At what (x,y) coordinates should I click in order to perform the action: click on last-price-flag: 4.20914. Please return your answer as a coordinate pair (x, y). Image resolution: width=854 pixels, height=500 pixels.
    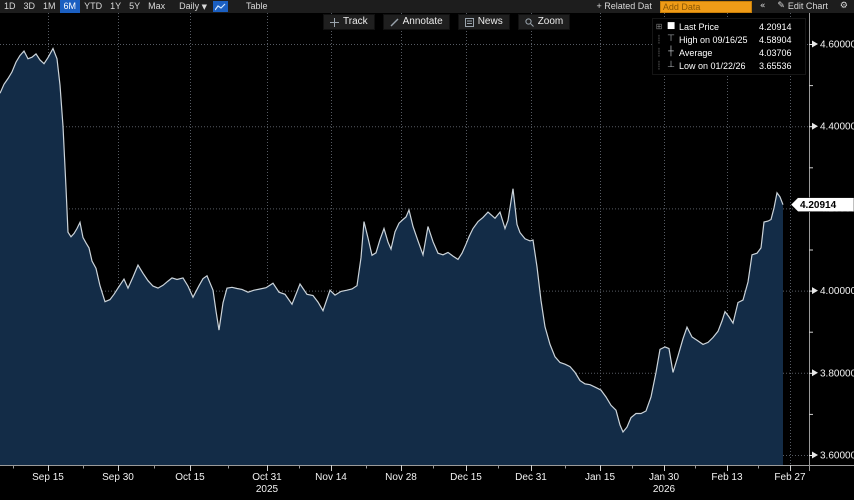
    Looking at the image, I should click on (822, 204).